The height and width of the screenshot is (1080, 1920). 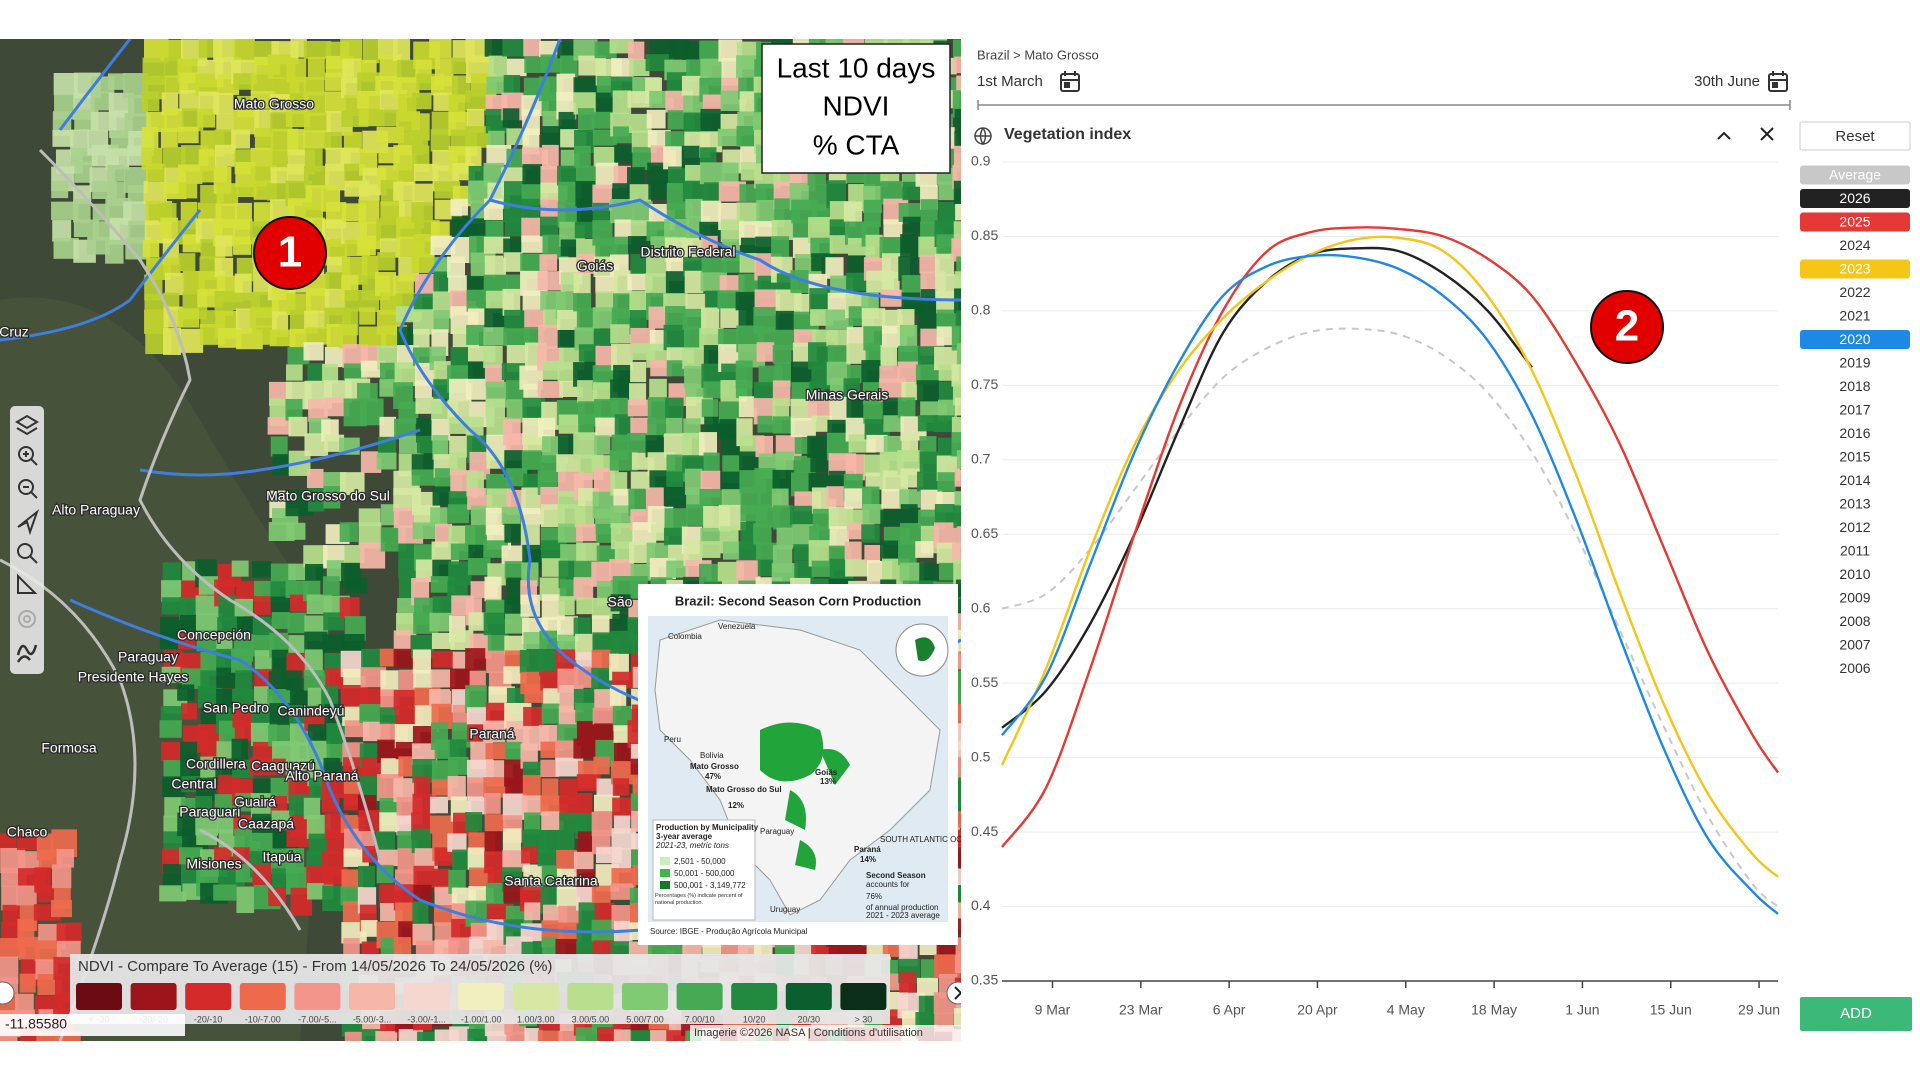 I want to click on breadcrumb: Brazil > Mato Grosso, so click(x=1038, y=54).